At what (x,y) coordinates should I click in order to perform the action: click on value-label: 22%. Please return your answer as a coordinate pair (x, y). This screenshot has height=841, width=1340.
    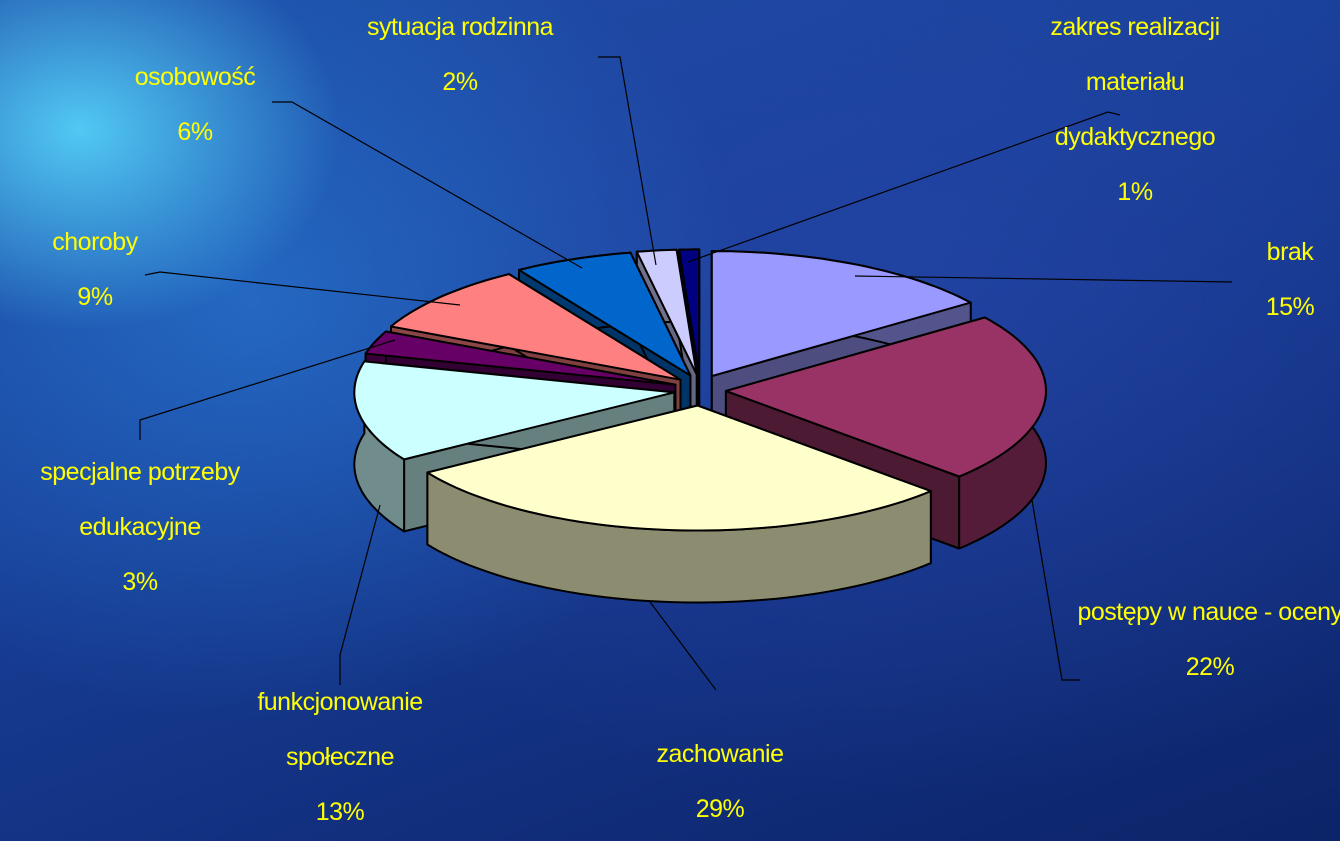
    Looking at the image, I should click on (1210, 667).